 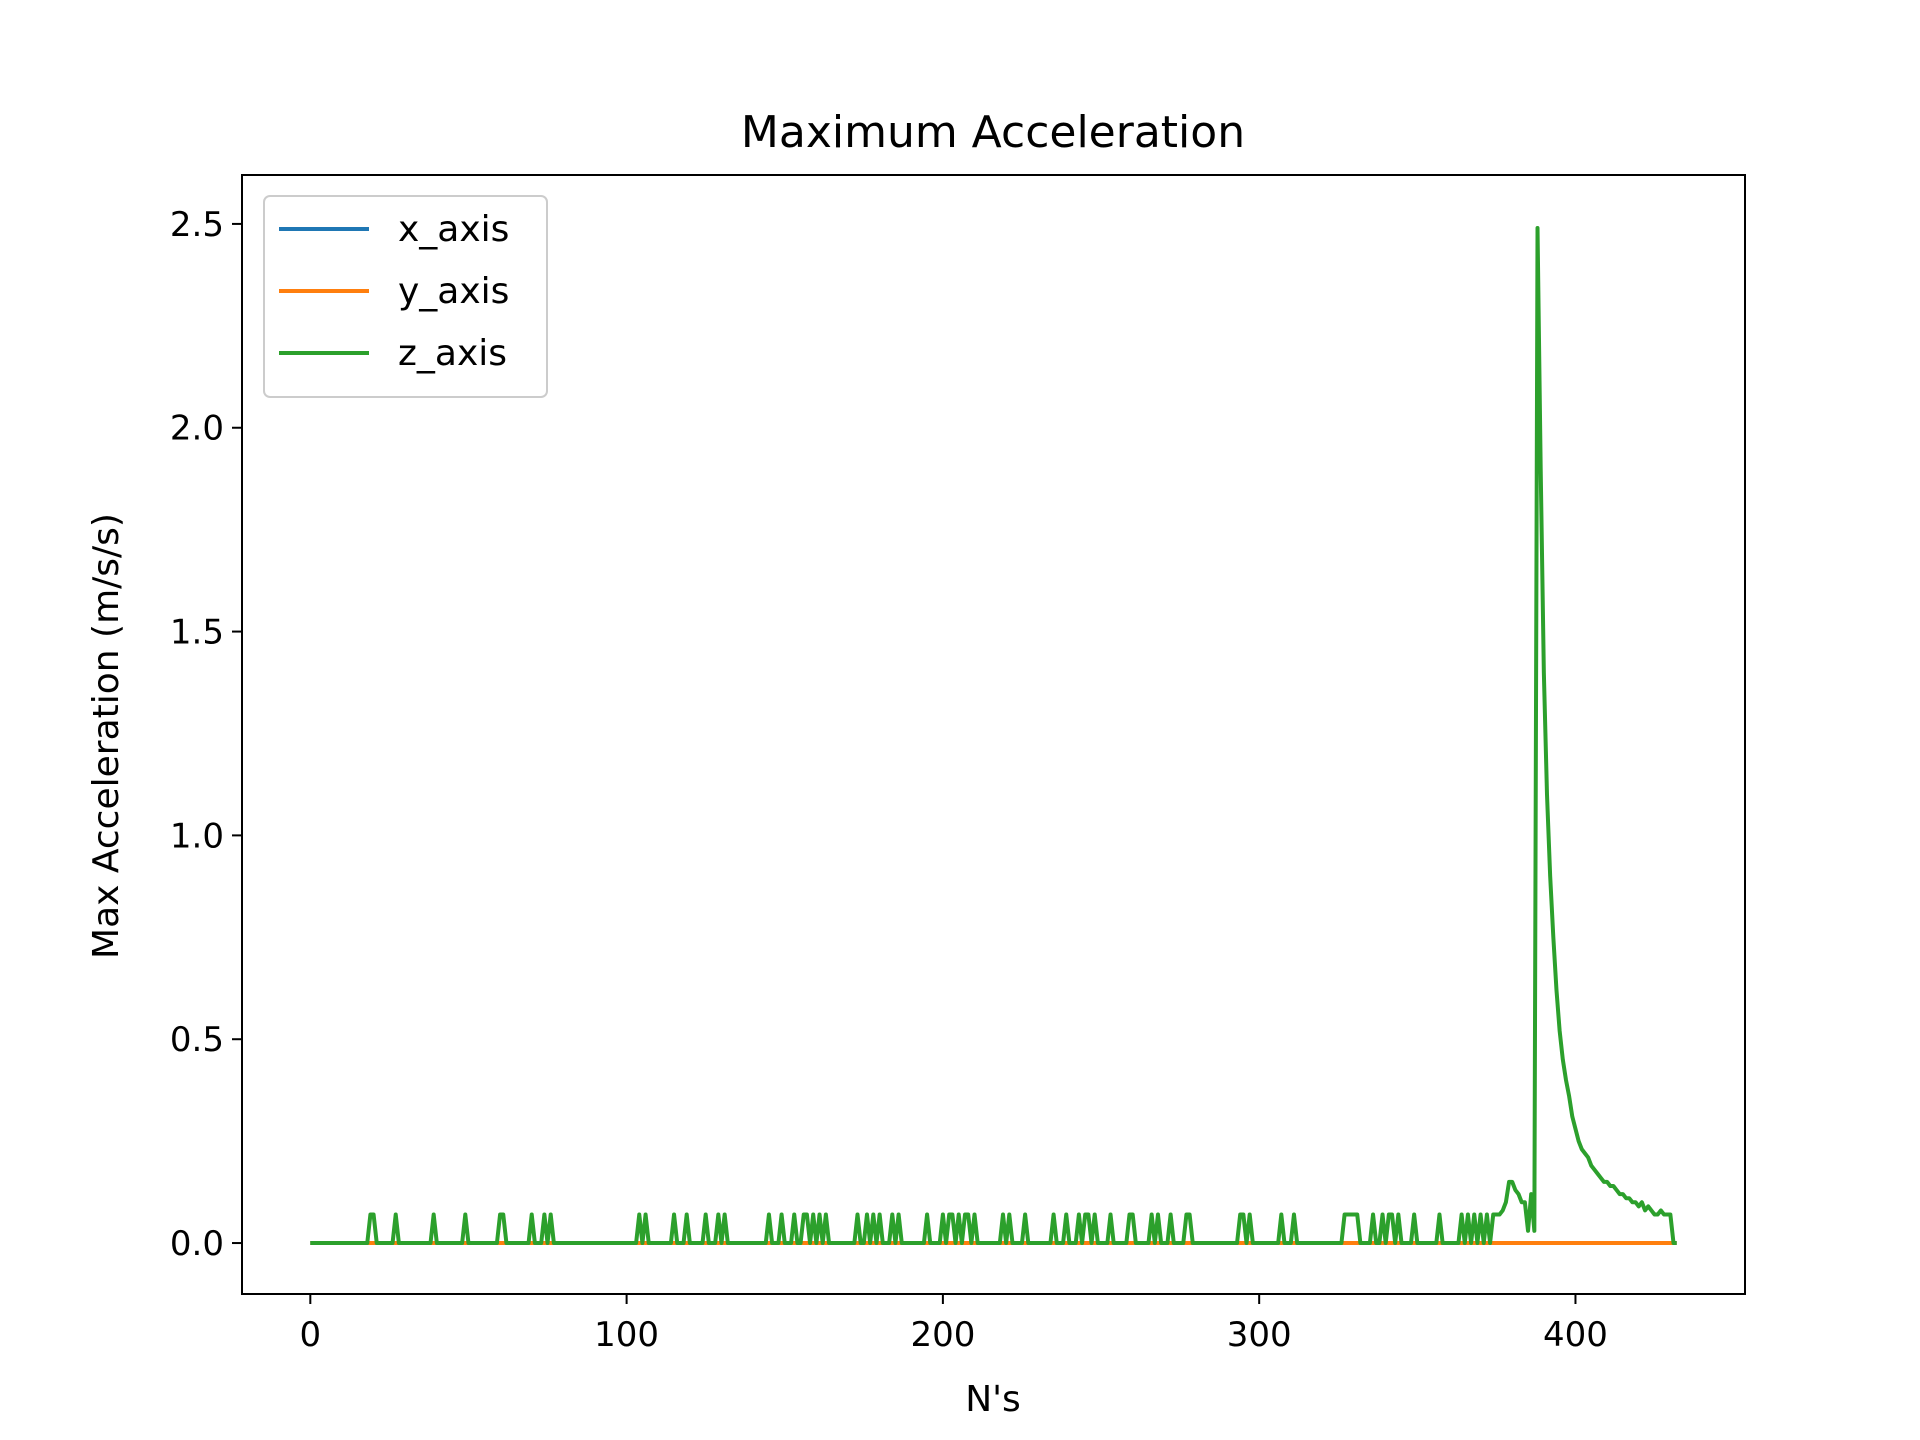 What do you see at coordinates (626, 1335) in the screenshot?
I see `x-tick-label: 100` at bounding box center [626, 1335].